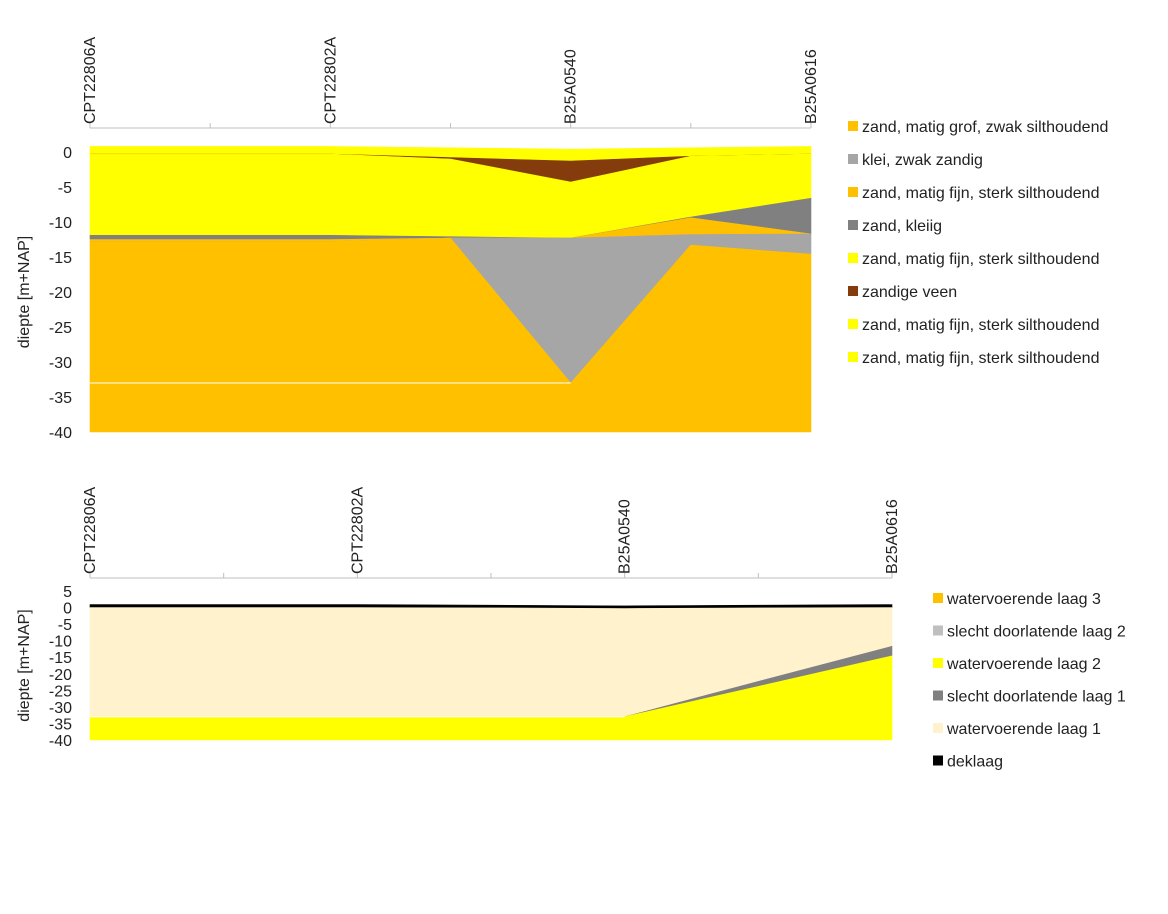 This screenshot has width=1168, height=914. I want to click on legend-label: zand, kleiig, so click(902, 226).